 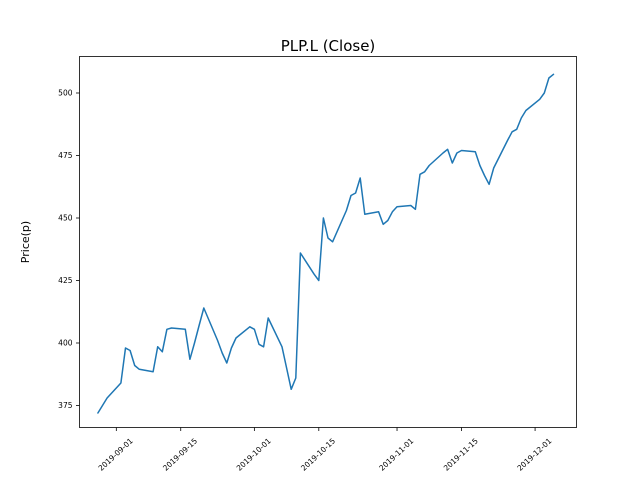 What do you see at coordinates (69, 249) in the screenshot?
I see `y-axis-ticks: 375 400 425 450 475 500` at bounding box center [69, 249].